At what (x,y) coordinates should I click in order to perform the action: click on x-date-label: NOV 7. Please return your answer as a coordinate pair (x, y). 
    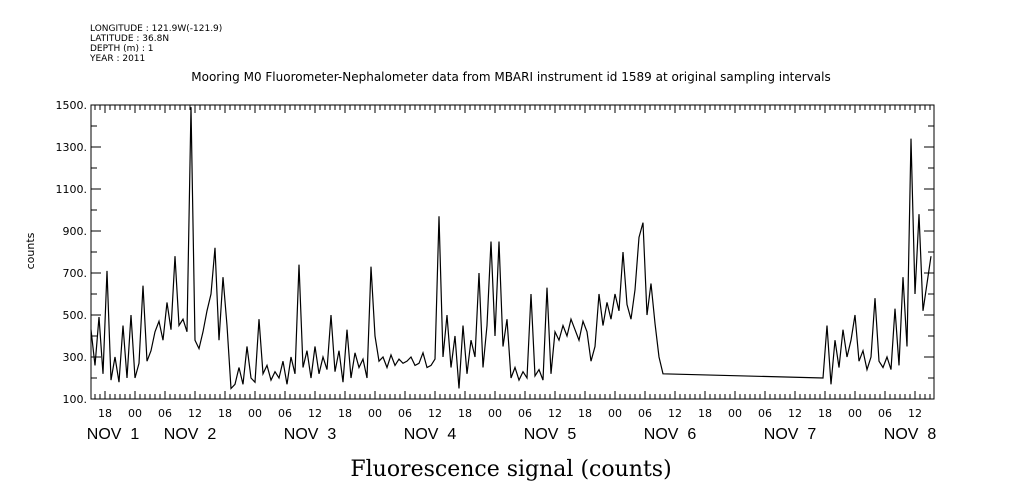
    Looking at the image, I should click on (790, 434).